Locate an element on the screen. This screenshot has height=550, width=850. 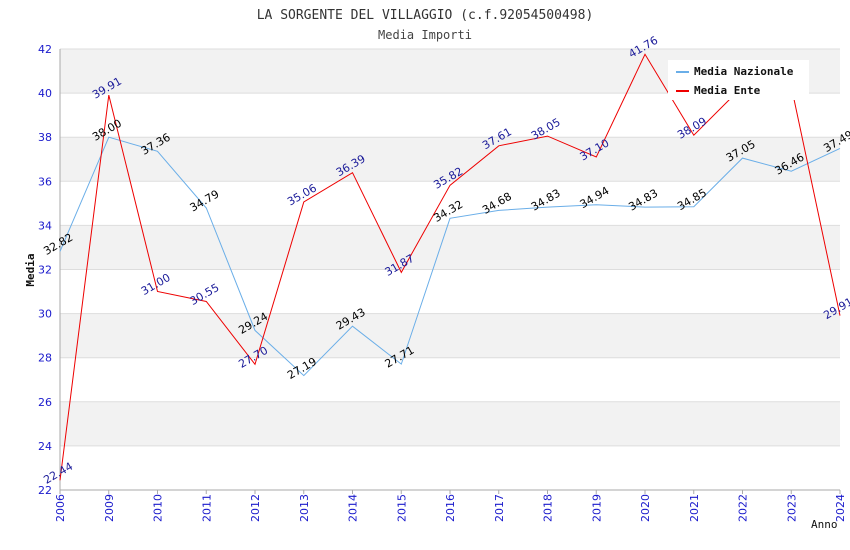
data-label: 30.55 is located at coordinates (205, 294).